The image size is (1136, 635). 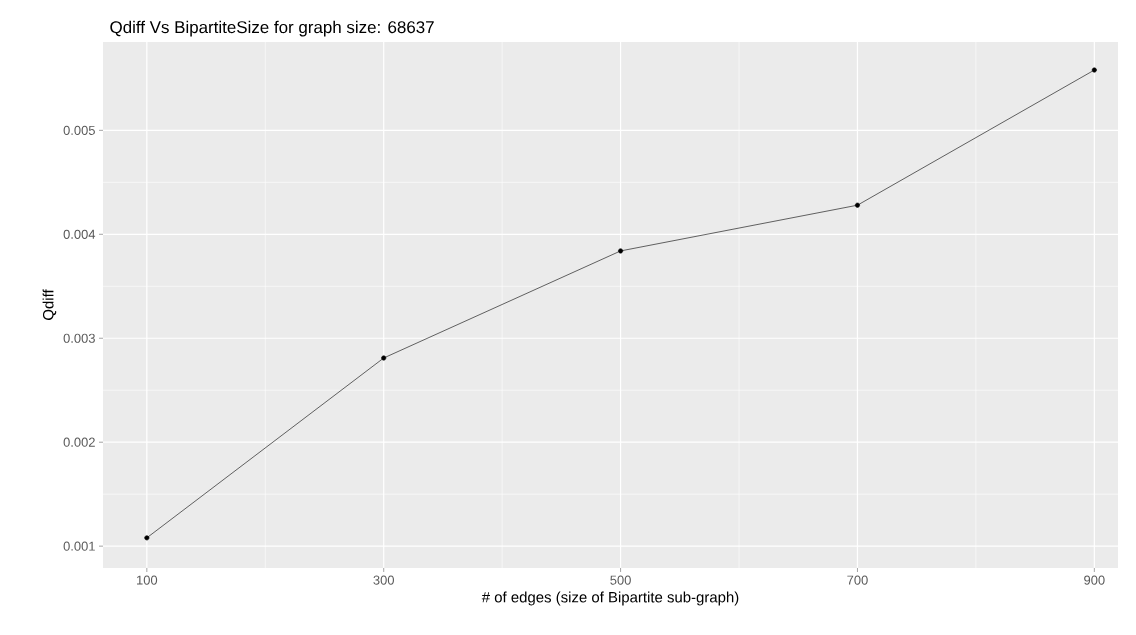 I want to click on y-axis-title: Qdiff, so click(x=49, y=304).